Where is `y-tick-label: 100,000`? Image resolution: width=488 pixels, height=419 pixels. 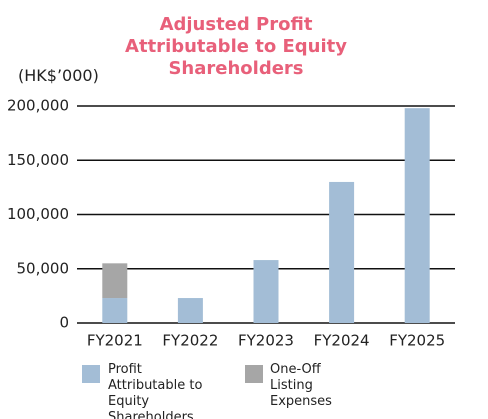
y-tick-label: 100,000 is located at coordinates (38, 214).